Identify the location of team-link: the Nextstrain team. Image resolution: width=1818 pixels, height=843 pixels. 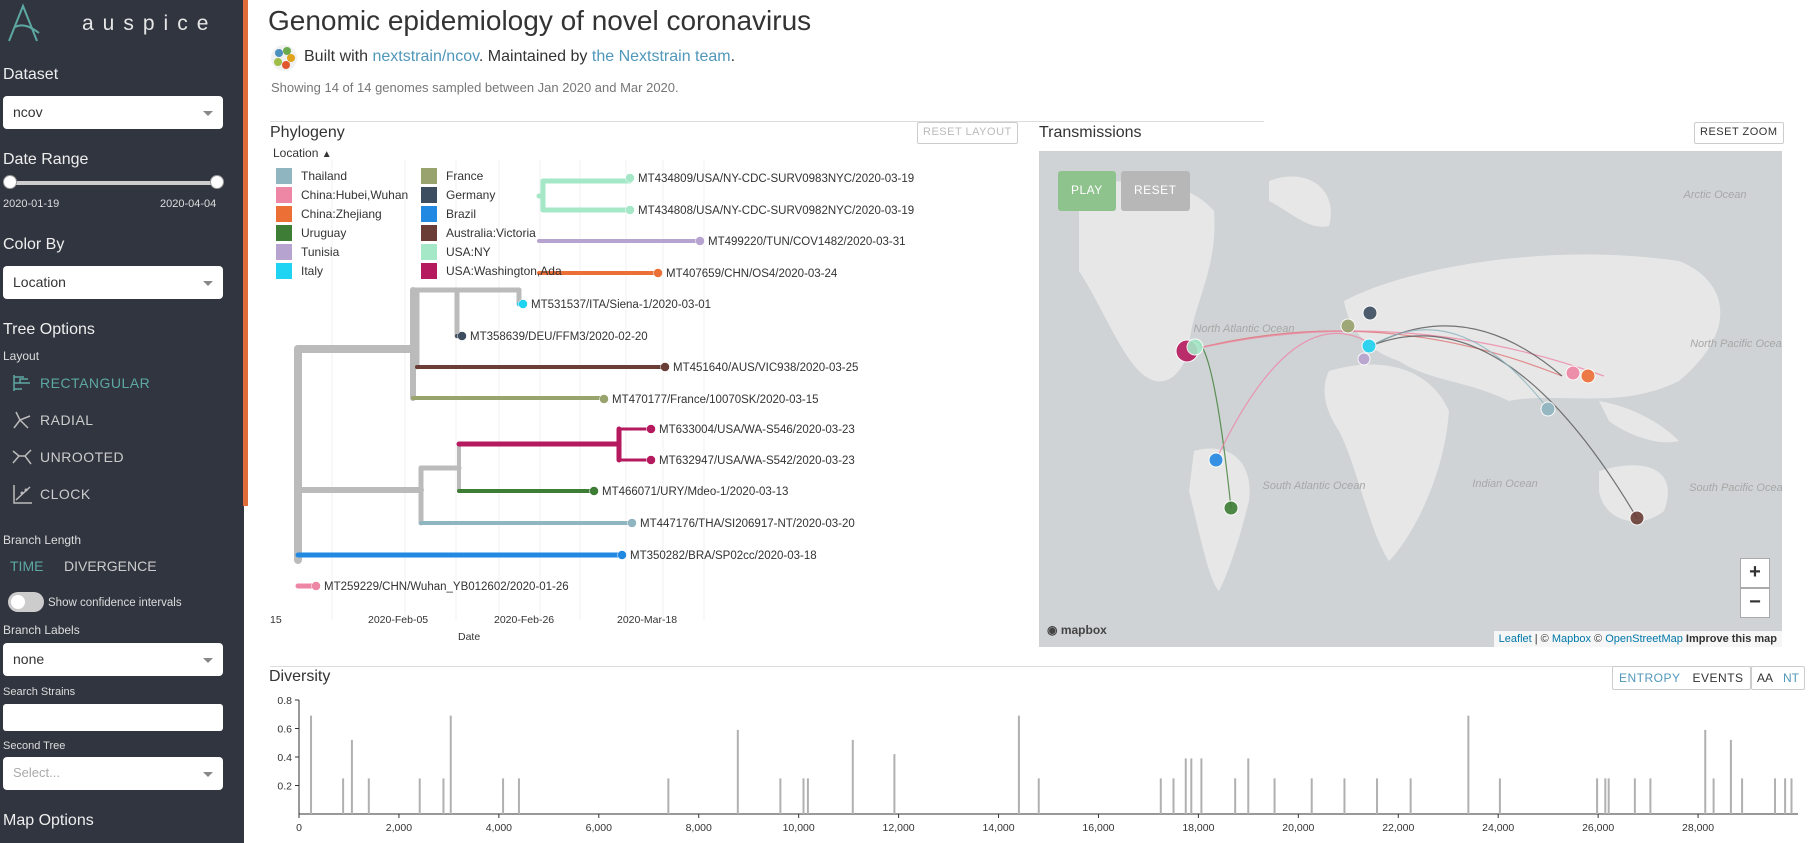
(661, 56).